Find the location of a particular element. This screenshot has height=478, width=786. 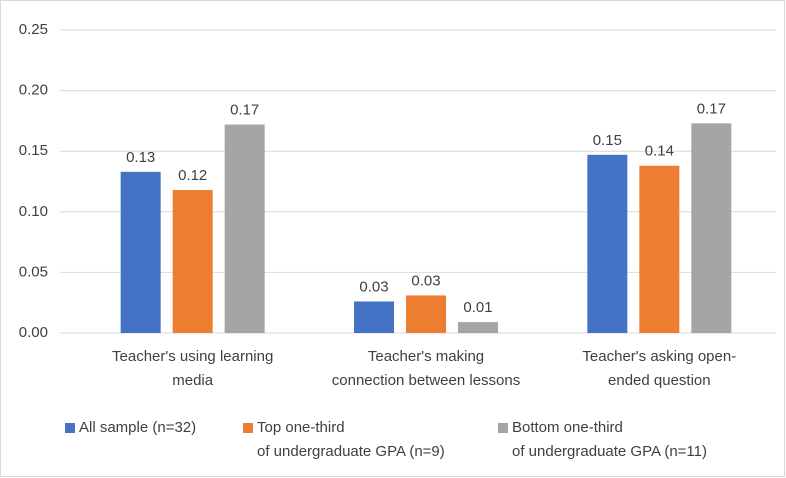

data-label: 0.13 is located at coordinates (140, 157).